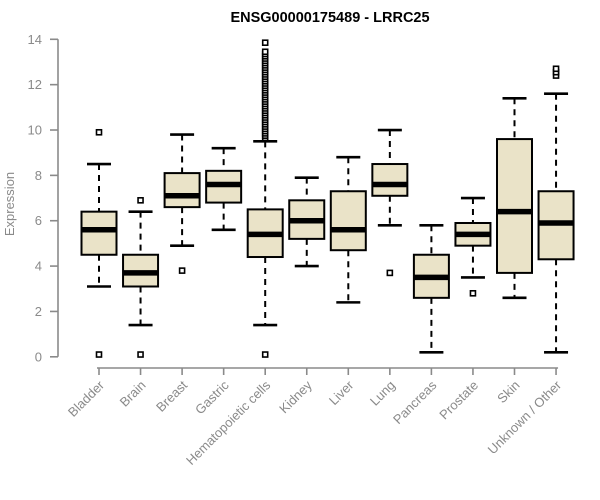  I want to click on box-unknown-other, so click(556, 209).